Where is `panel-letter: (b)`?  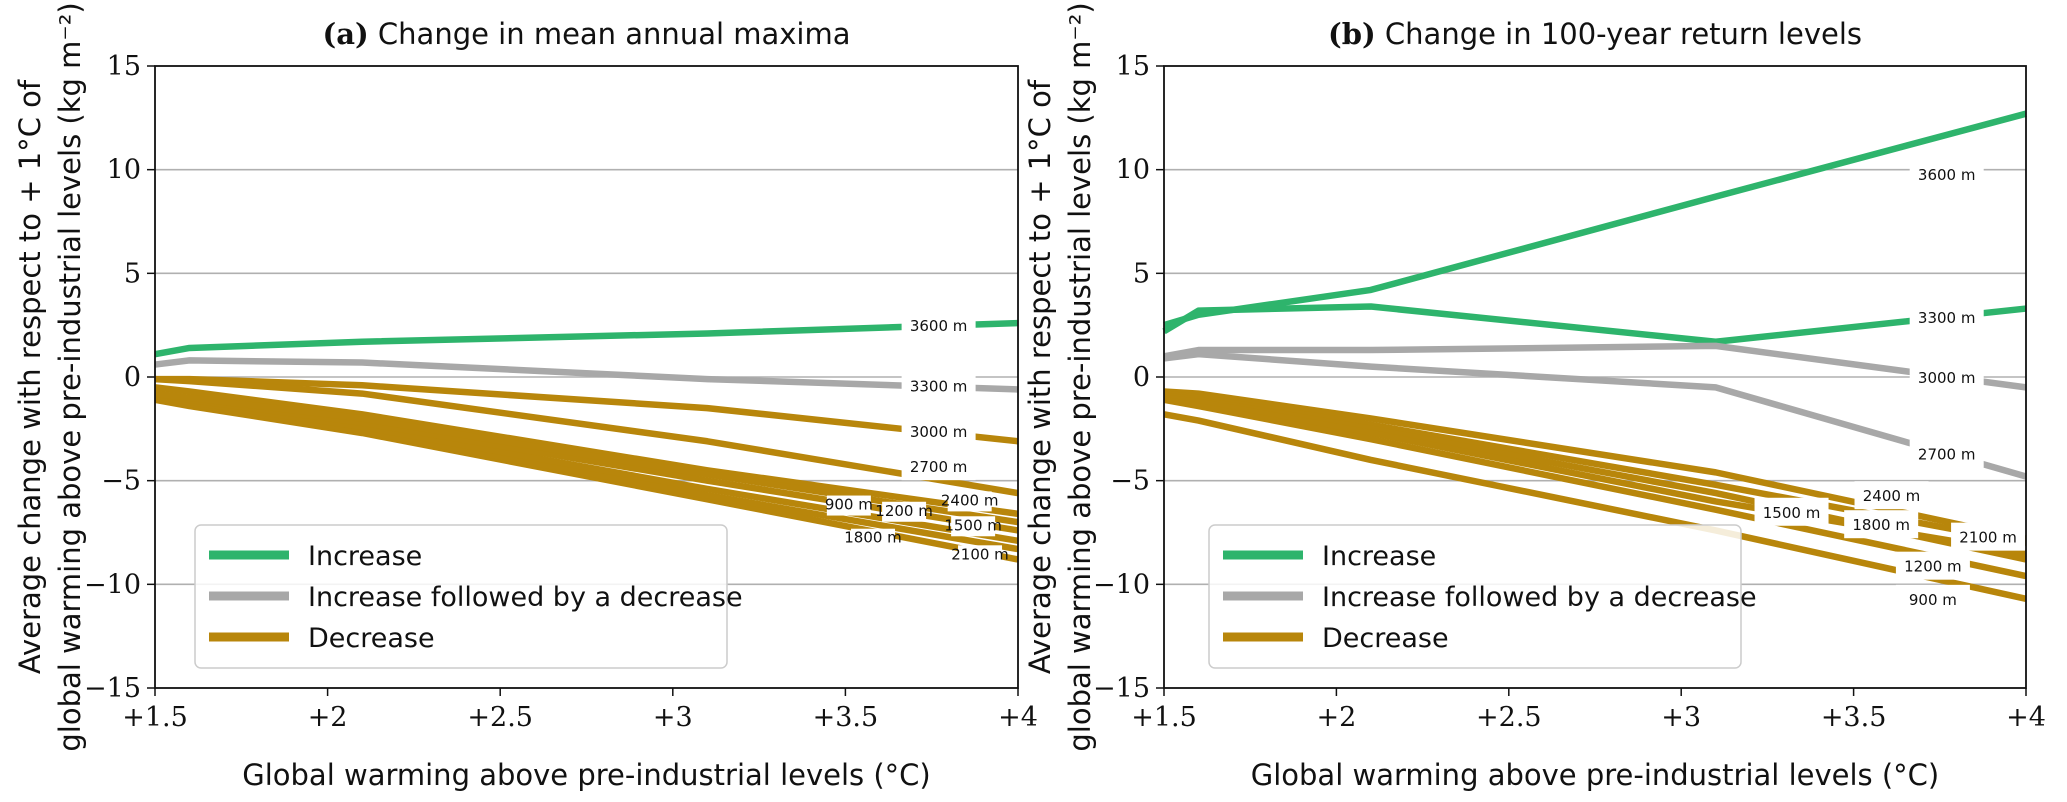 panel-letter: (b) is located at coordinates (1352, 34).